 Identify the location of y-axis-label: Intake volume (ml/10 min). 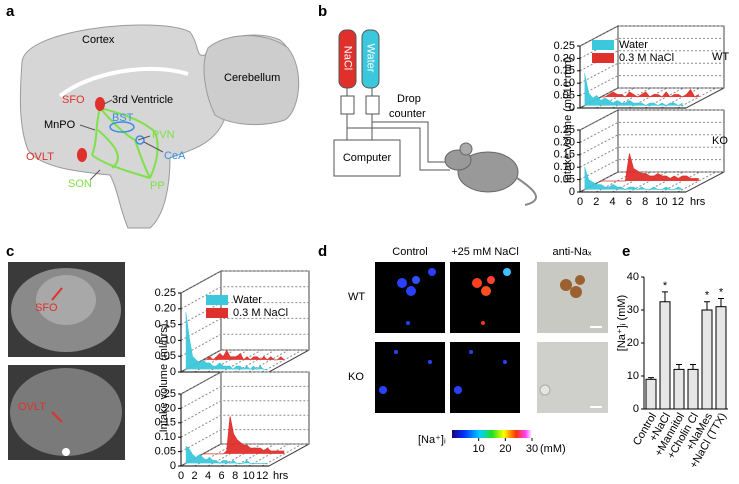
(568, 120).